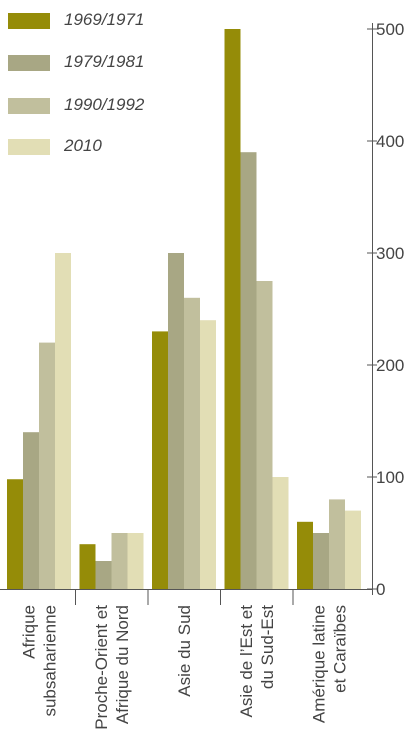 This screenshot has height=732, width=411. What do you see at coordinates (104, 104) in the screenshot?
I see `legend-label: 1990/1992` at bounding box center [104, 104].